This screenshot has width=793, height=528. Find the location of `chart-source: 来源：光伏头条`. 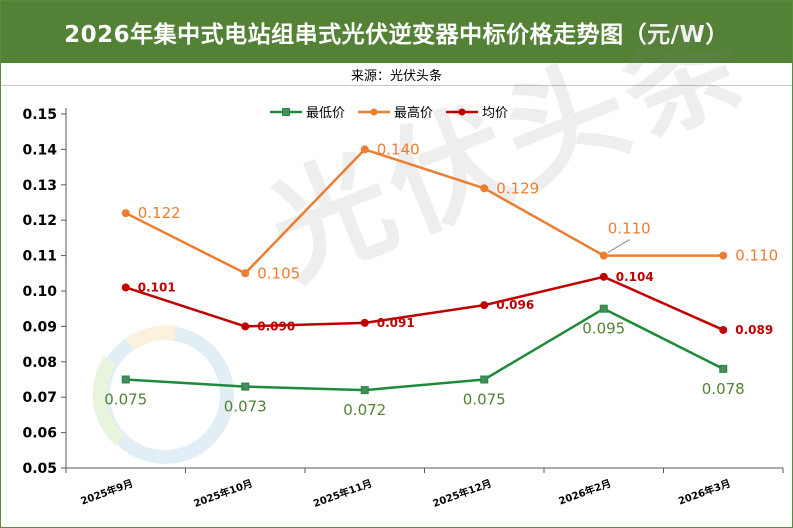

chart-source: 来源：光伏头条 is located at coordinates (396, 74).